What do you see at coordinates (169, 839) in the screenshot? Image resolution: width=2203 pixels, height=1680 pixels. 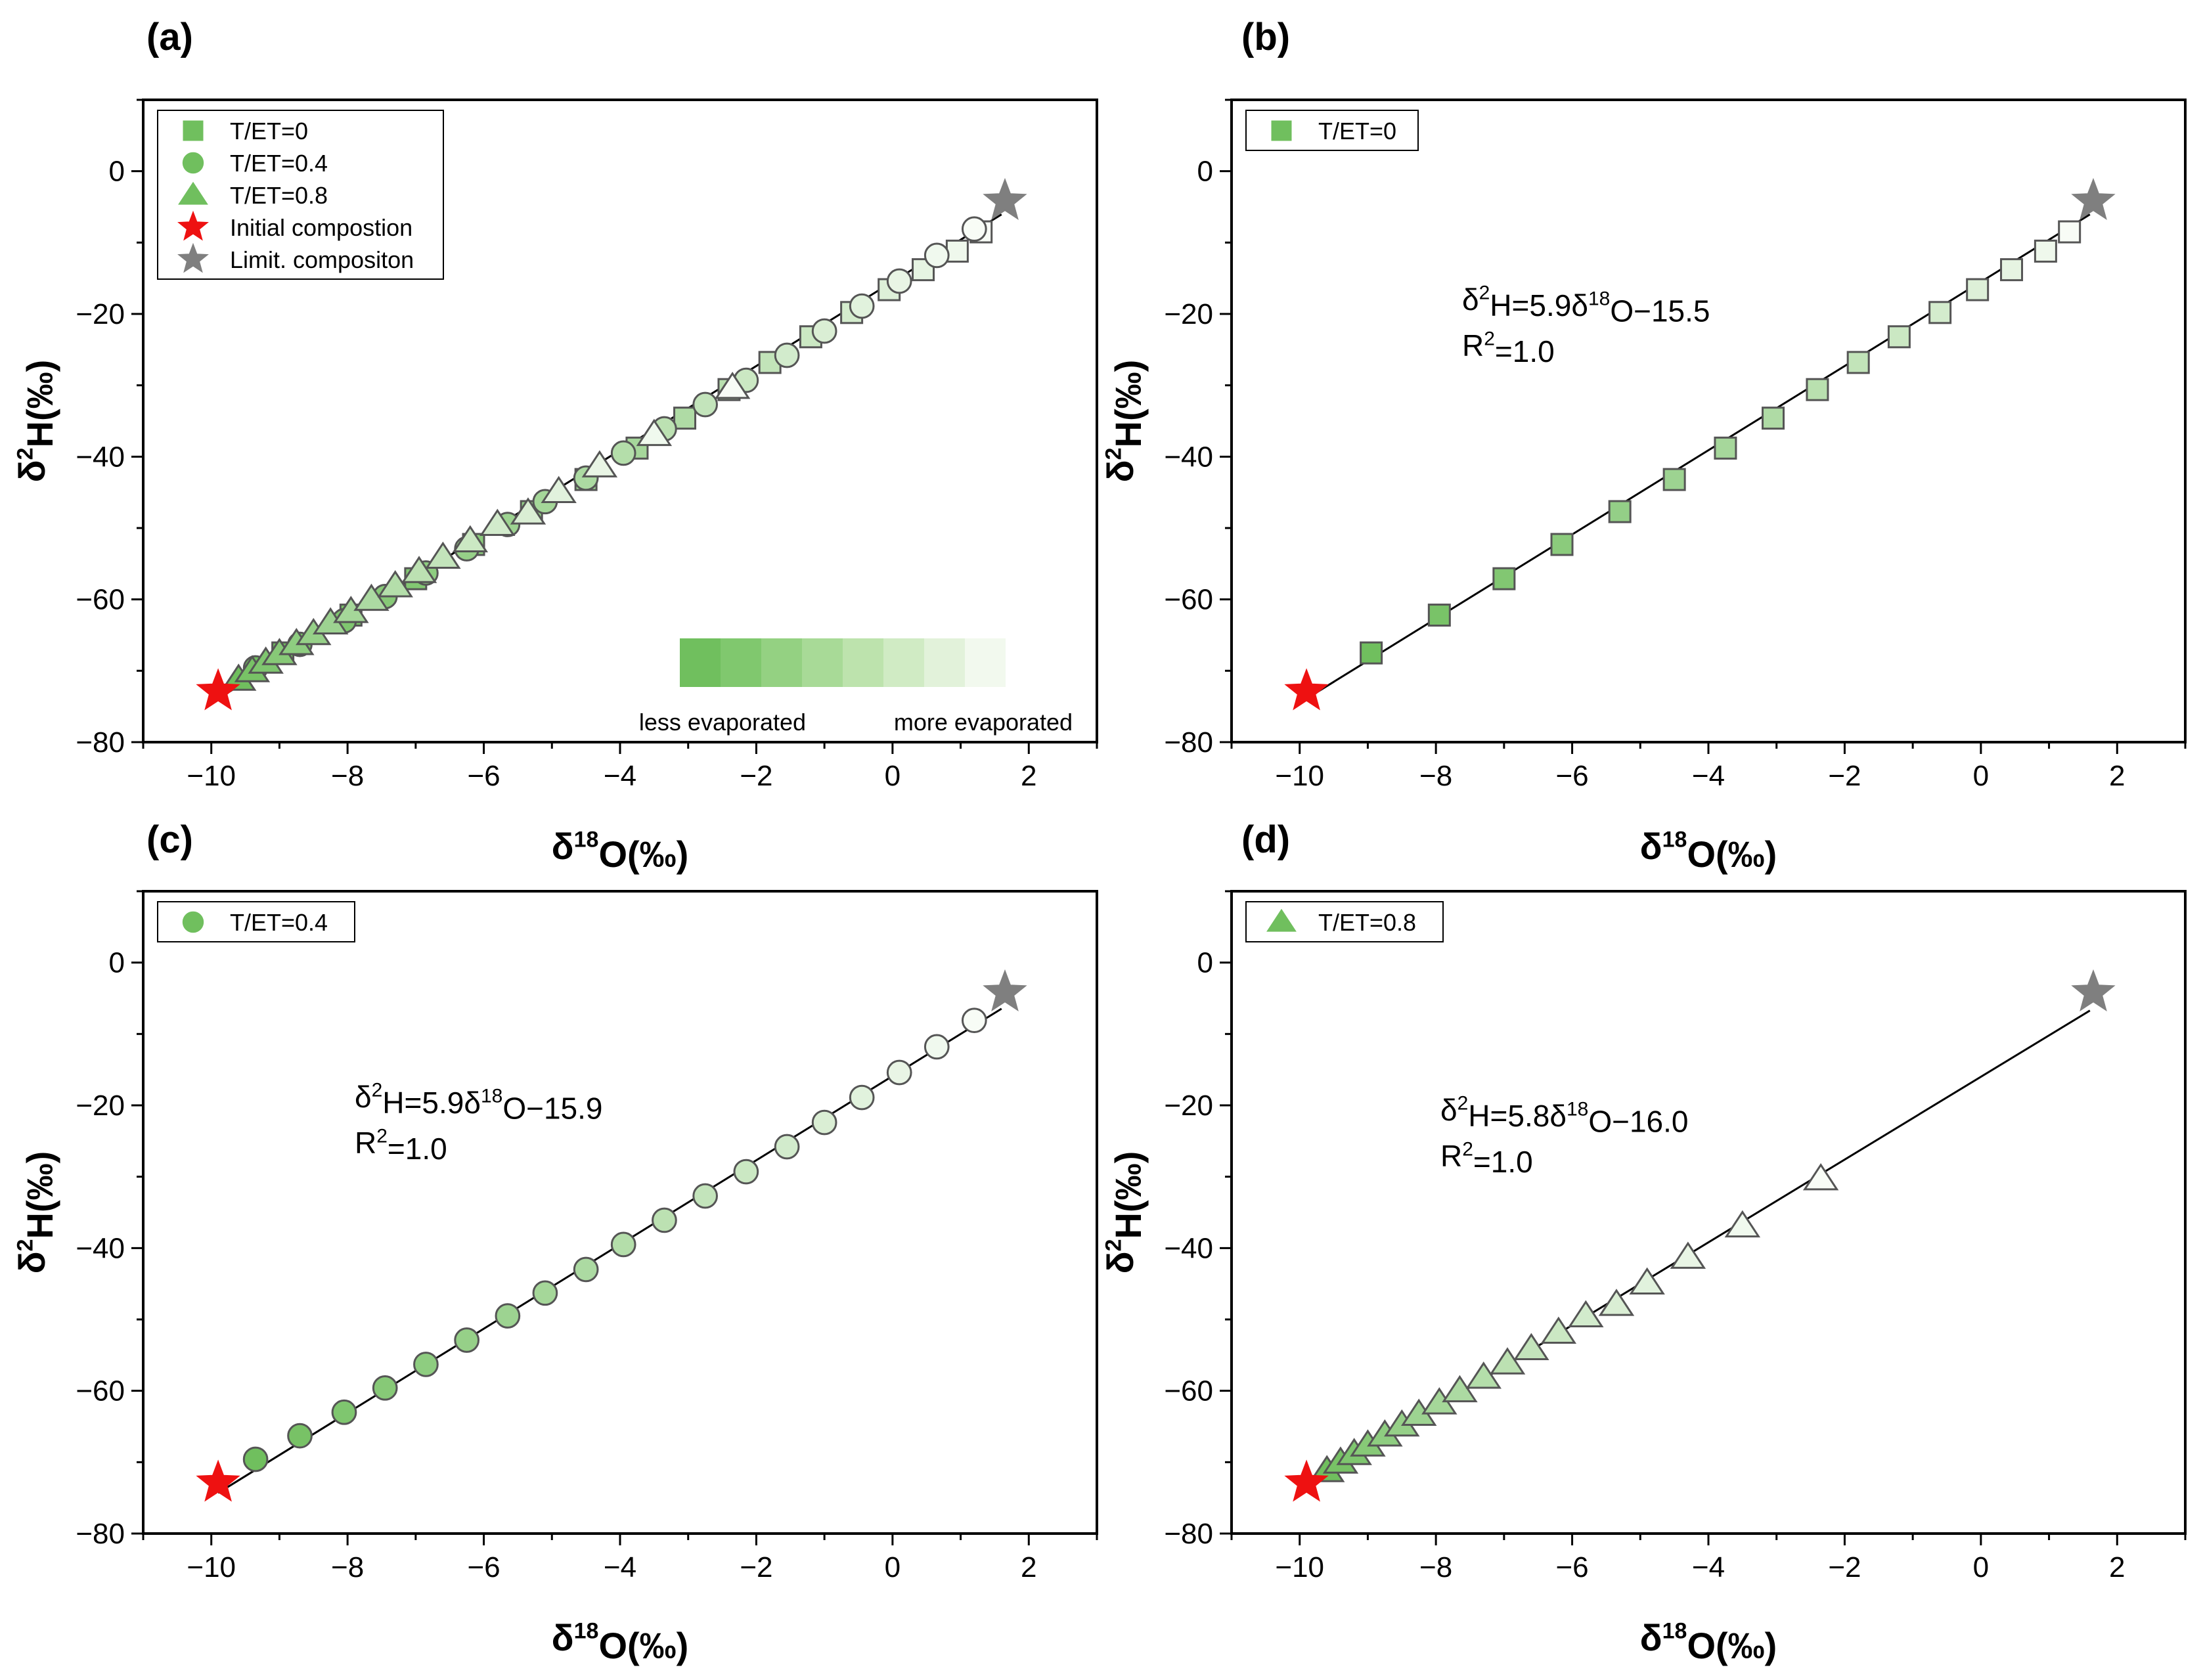 I see `panel-label: (c)` at bounding box center [169, 839].